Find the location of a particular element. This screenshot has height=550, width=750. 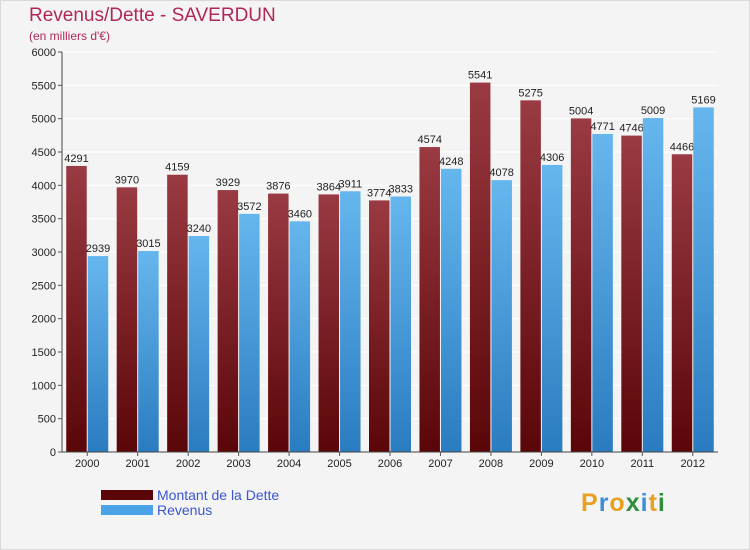

bar-dette-2000 is located at coordinates (76, 308).